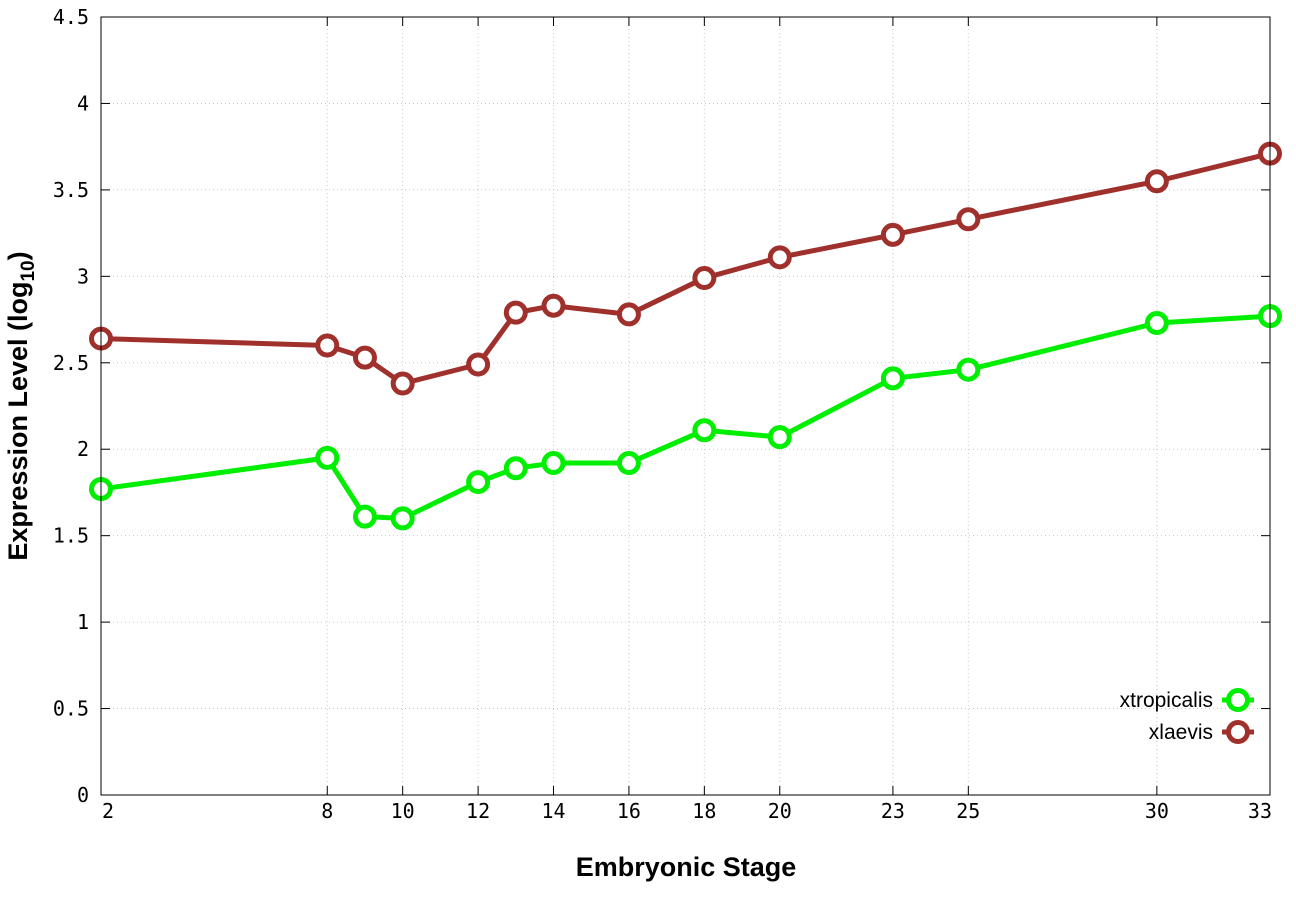 Image resolution: width=1296 pixels, height=907 pixels. I want to click on x-tick-label: 20, so click(780, 811).